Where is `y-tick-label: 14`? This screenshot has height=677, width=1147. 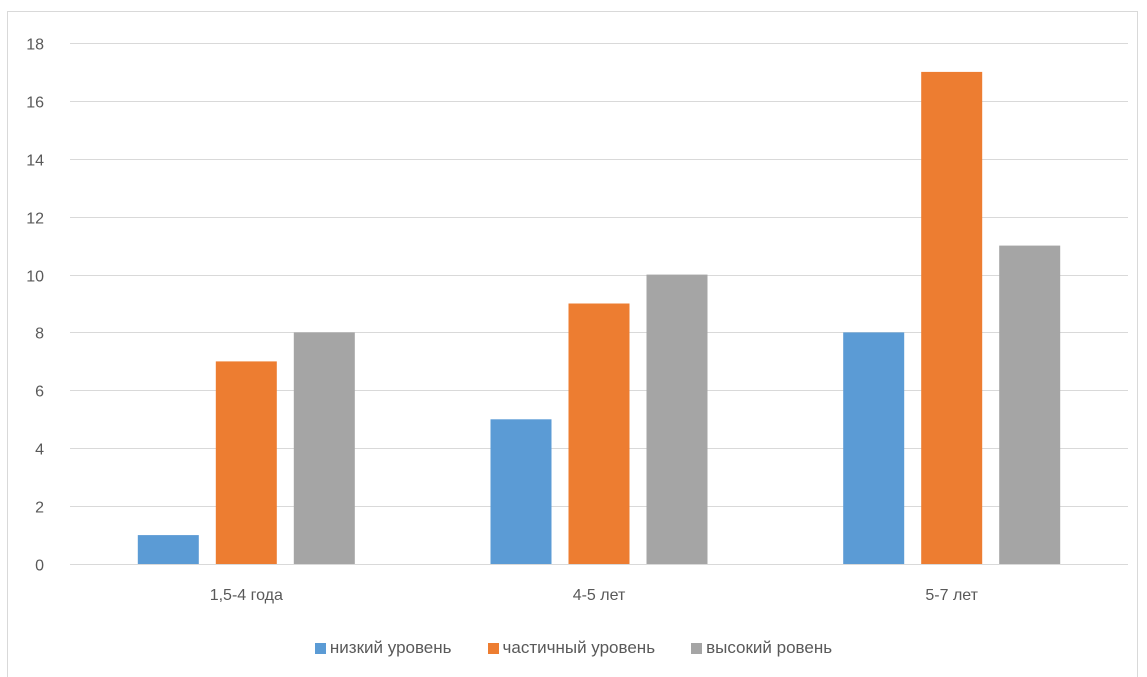
y-tick-label: 14 is located at coordinates (35, 161).